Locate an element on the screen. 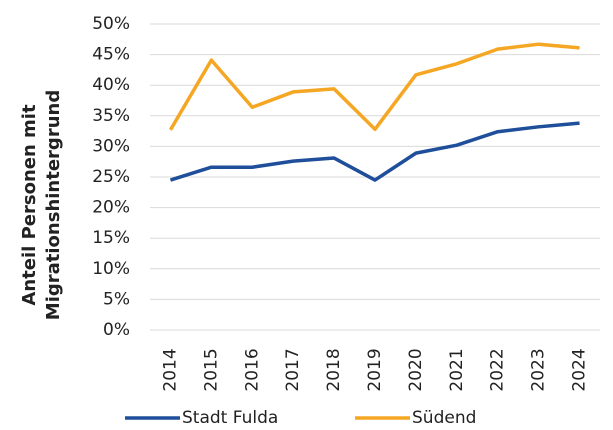 This screenshot has width=613, height=430. x-tick-label: 2016 is located at coordinates (252, 369).